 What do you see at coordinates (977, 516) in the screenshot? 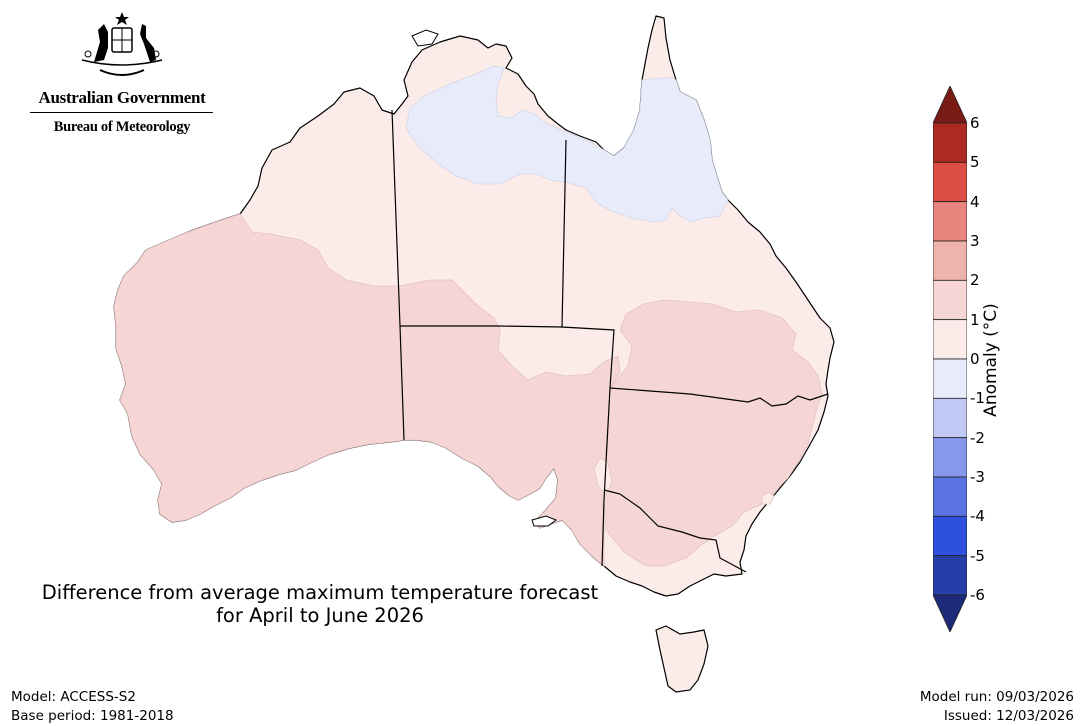
I see `colorbar-tick-label: -4` at bounding box center [977, 516].